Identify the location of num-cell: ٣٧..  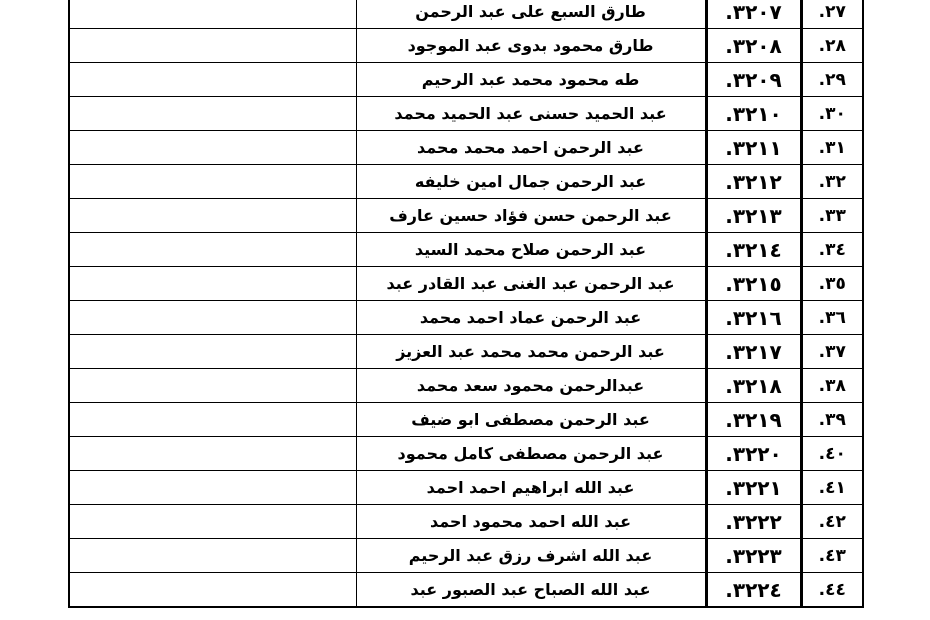
(832, 351).